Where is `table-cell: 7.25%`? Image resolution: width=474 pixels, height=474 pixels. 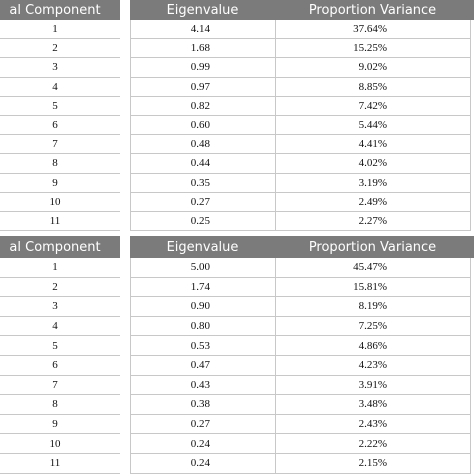
table-cell: 7.25% is located at coordinates (372, 327).